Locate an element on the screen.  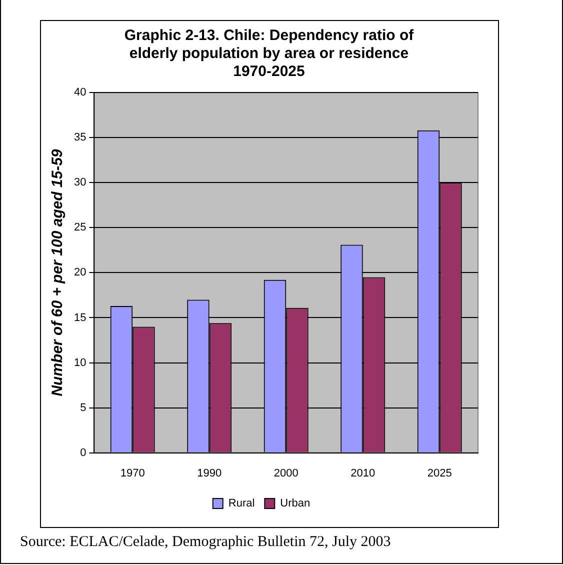
x-tick-label: 1990 is located at coordinates (209, 473).